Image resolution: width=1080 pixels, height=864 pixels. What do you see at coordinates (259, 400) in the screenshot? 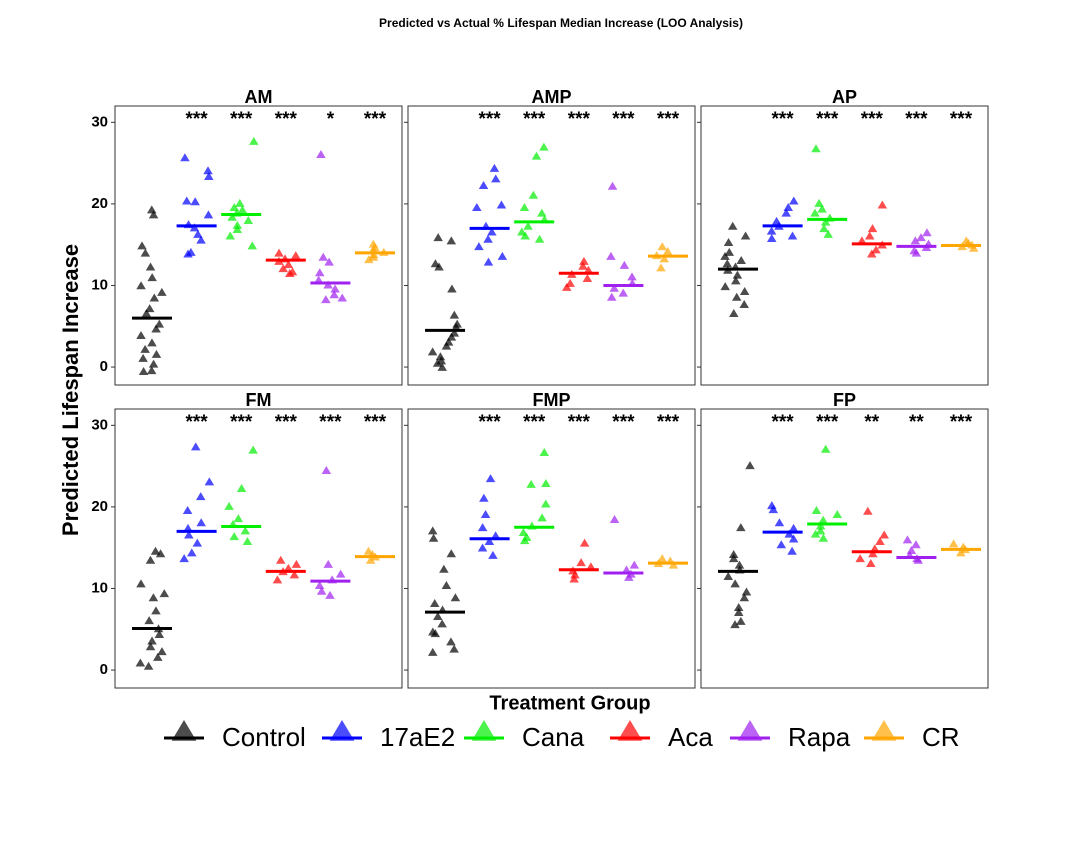
I see `panel-title: FM` at bounding box center [259, 400].